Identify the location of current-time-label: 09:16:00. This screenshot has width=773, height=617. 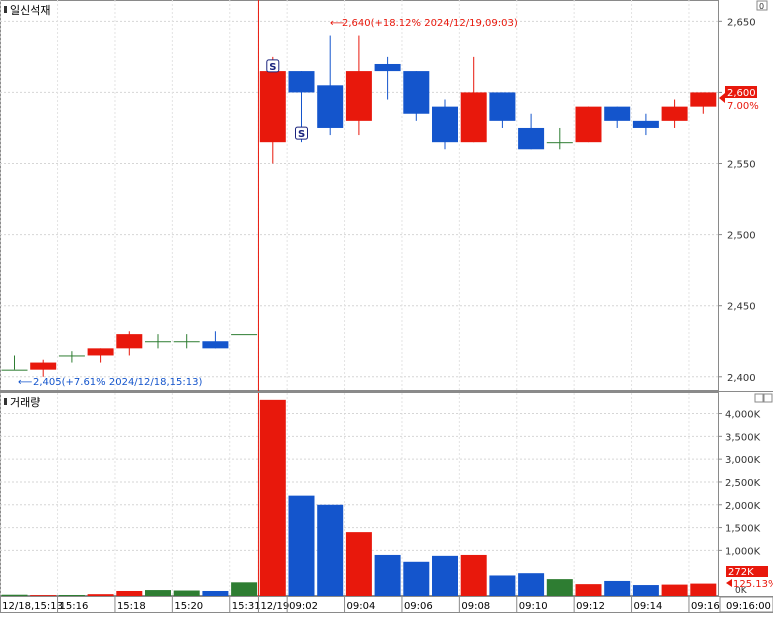
(748, 606).